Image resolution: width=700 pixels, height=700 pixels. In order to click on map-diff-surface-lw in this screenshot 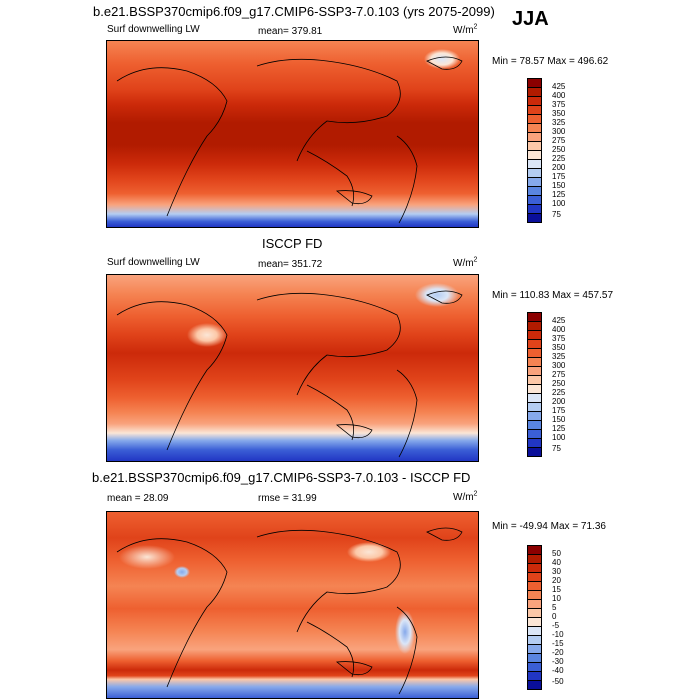, I will do `click(292, 605)`.